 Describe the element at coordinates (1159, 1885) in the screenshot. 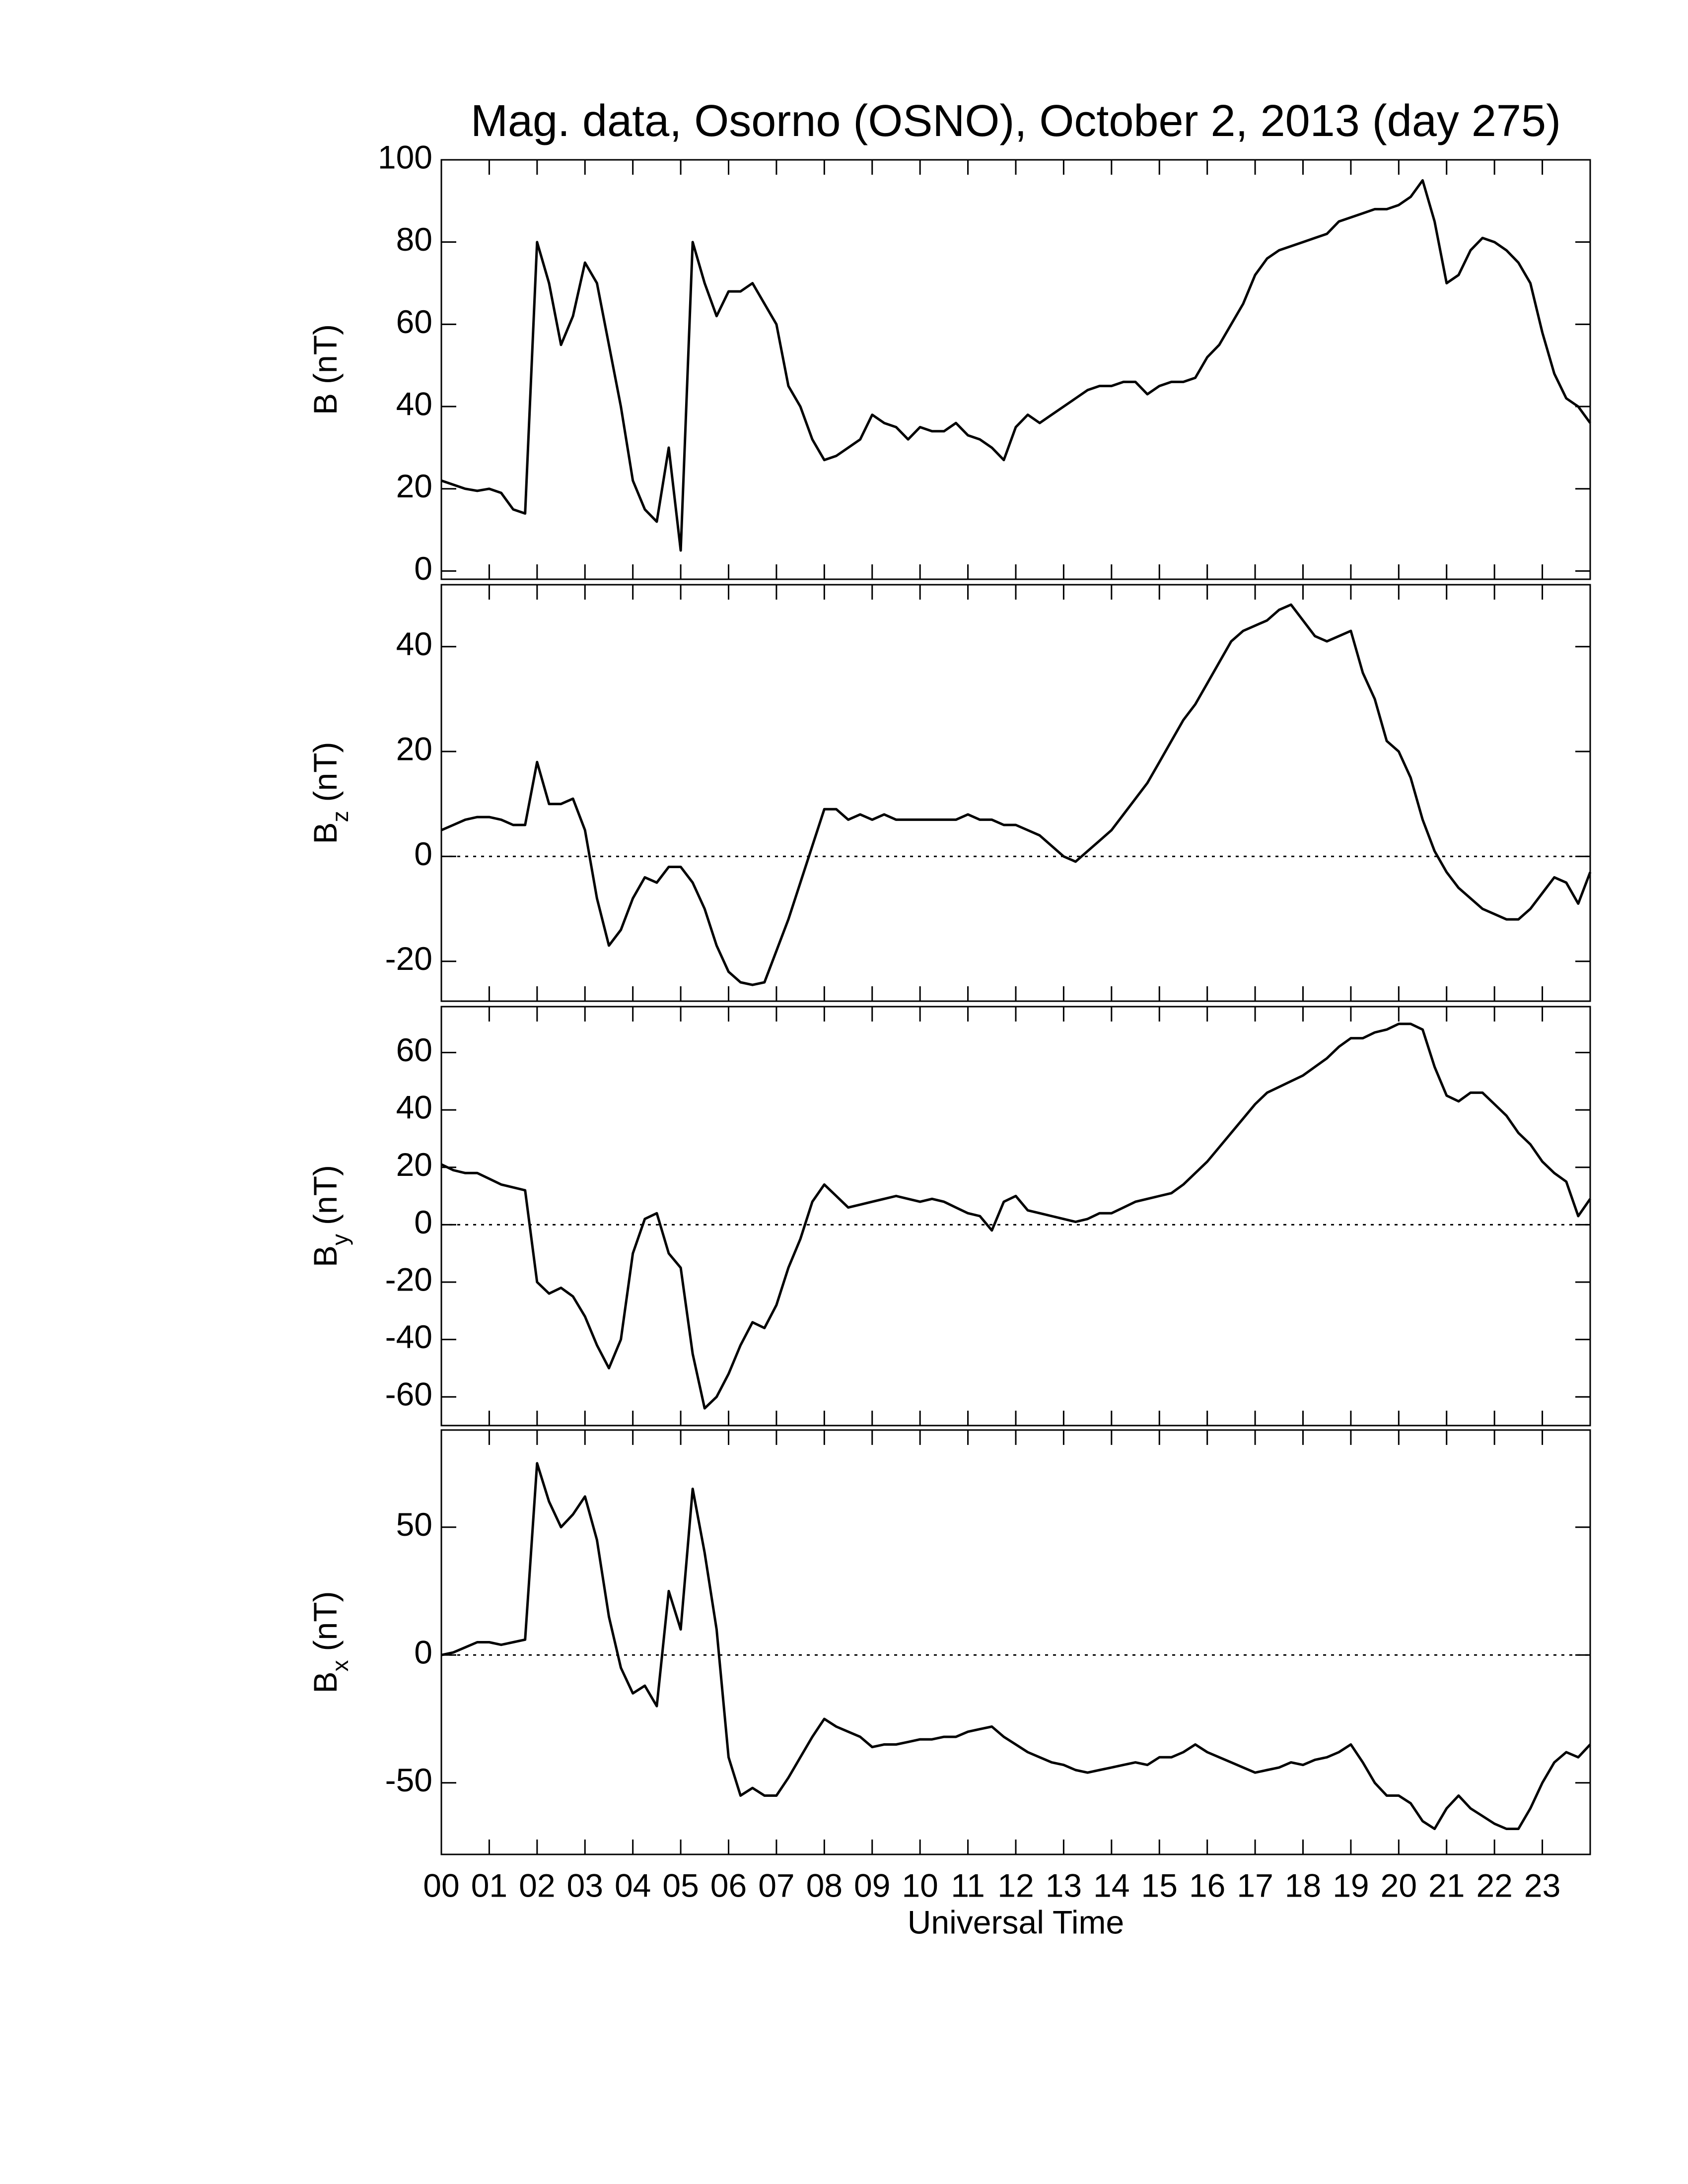

I see `x-tick-label: 15` at that location.